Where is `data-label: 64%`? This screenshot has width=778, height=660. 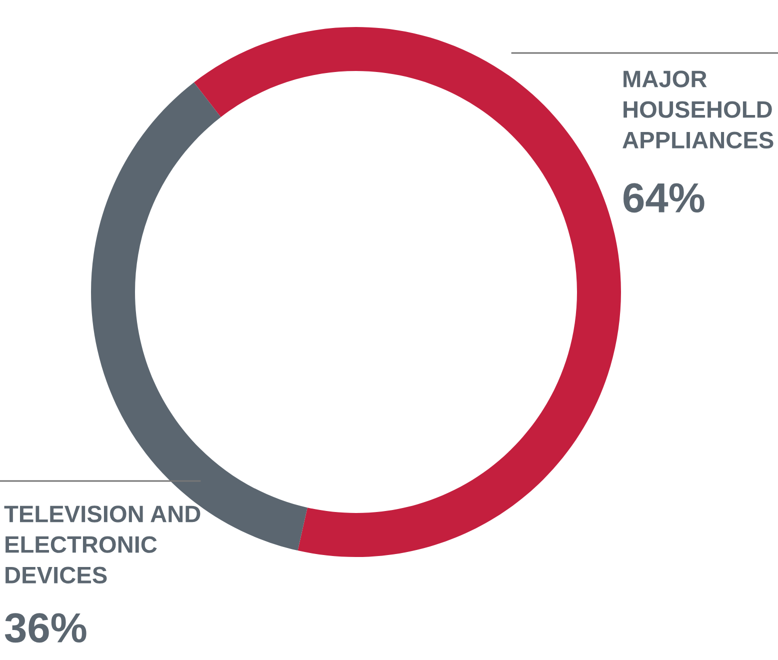 data-label: 64% is located at coordinates (664, 198).